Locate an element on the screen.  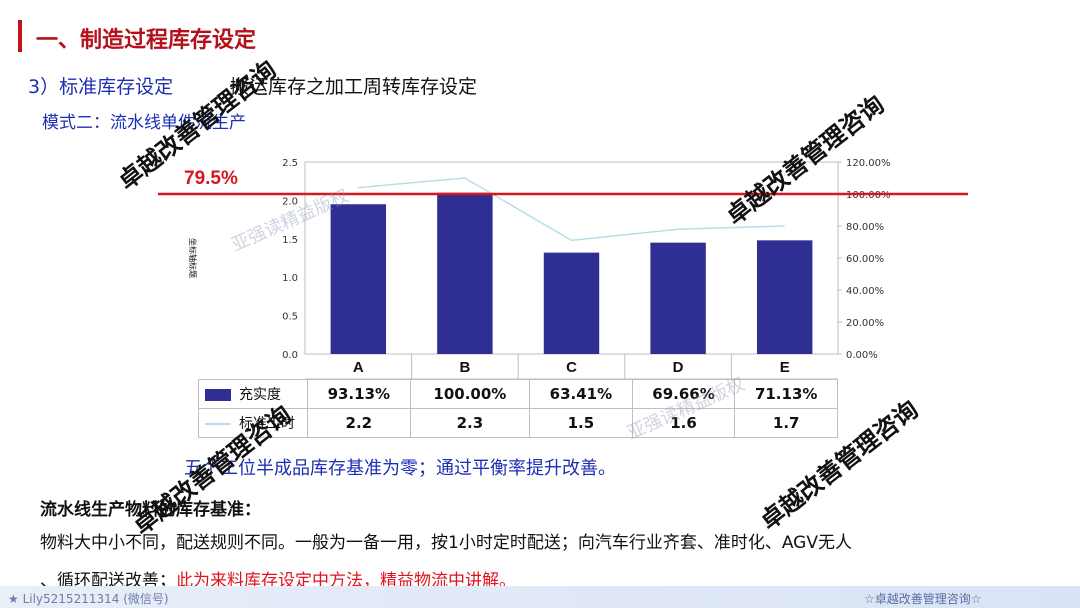
table-row: 标准工时 2.2 2.3 1.5 1.6 1.7 is located at coordinates (518, 423).